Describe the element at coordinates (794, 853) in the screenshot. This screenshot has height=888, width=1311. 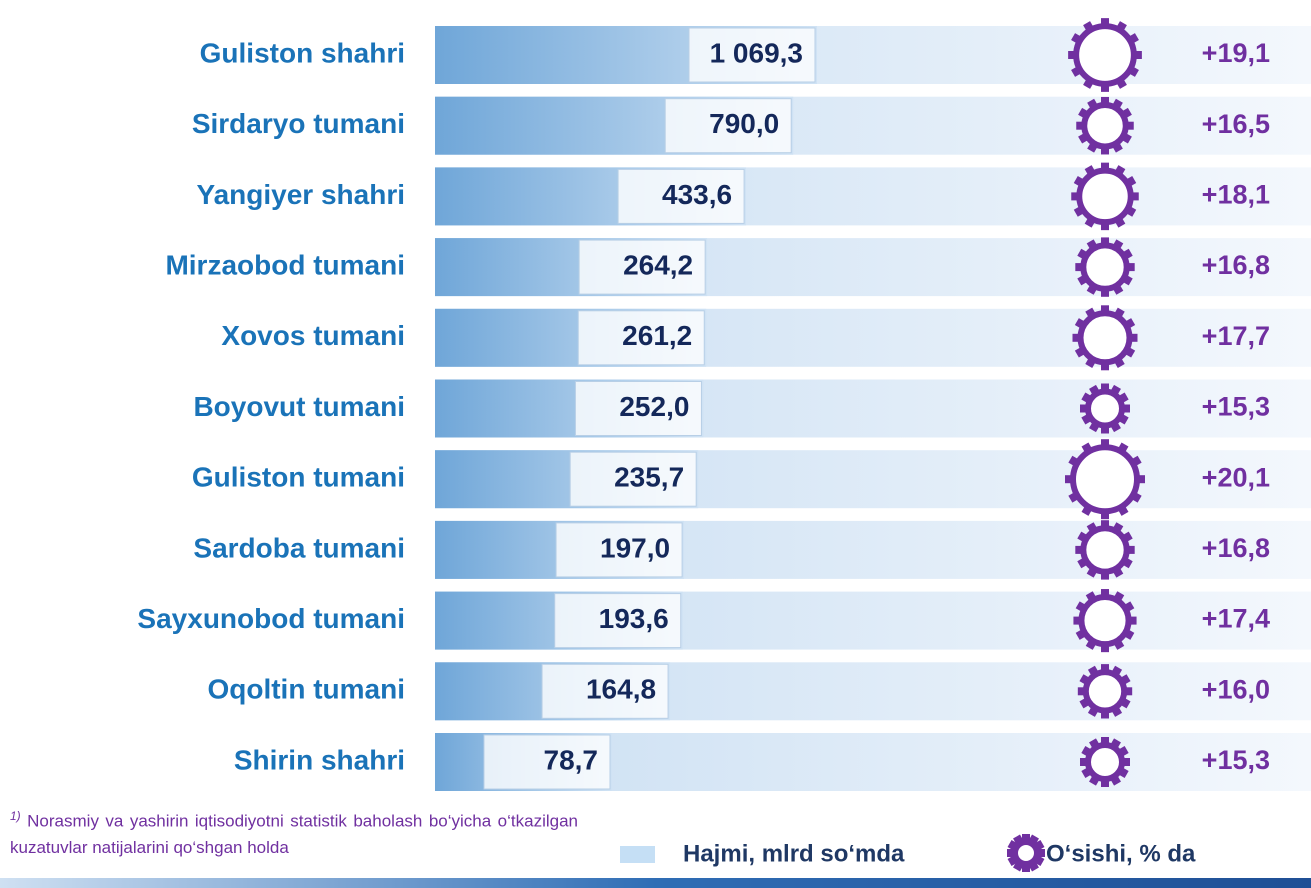
I see `legend-label: Hajmi, mlrd so‘mda` at that location.